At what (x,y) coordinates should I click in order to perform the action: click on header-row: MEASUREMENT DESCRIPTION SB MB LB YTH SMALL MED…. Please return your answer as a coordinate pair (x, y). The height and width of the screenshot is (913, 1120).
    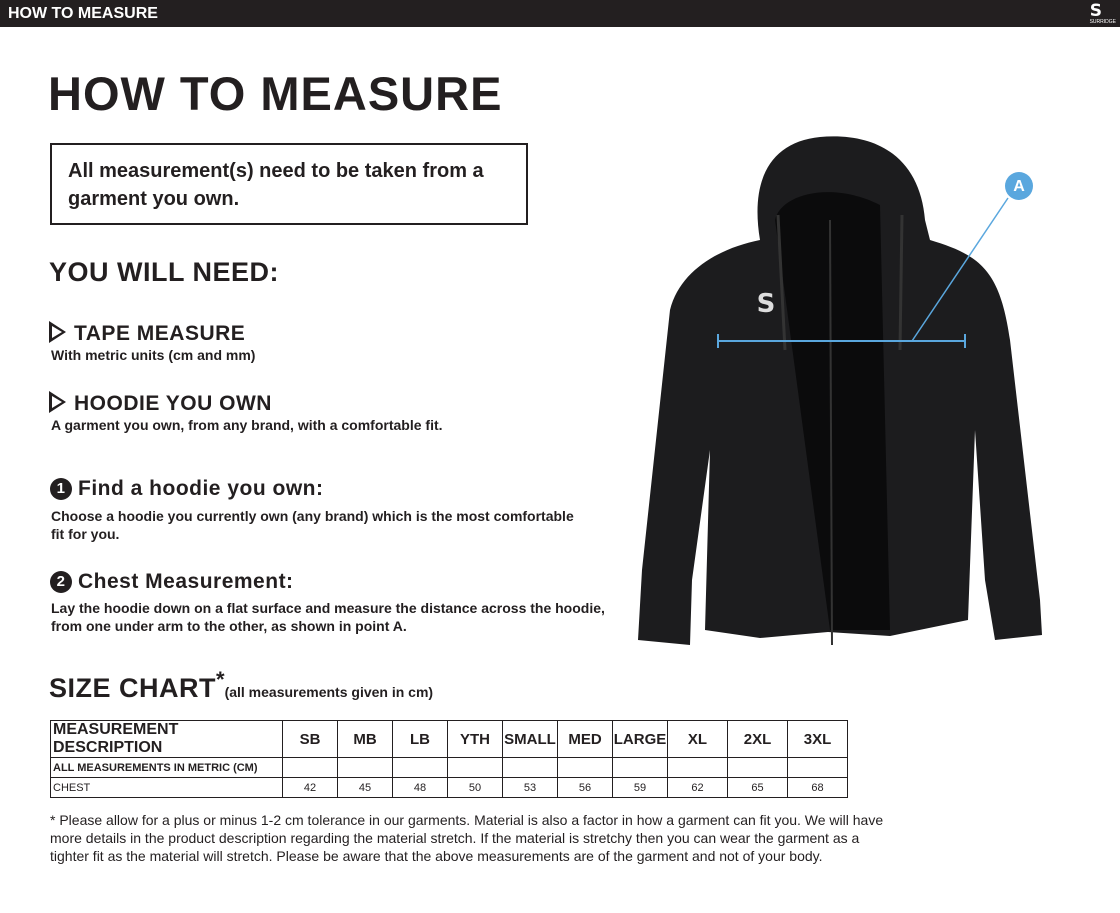
    Looking at the image, I should click on (449, 739).